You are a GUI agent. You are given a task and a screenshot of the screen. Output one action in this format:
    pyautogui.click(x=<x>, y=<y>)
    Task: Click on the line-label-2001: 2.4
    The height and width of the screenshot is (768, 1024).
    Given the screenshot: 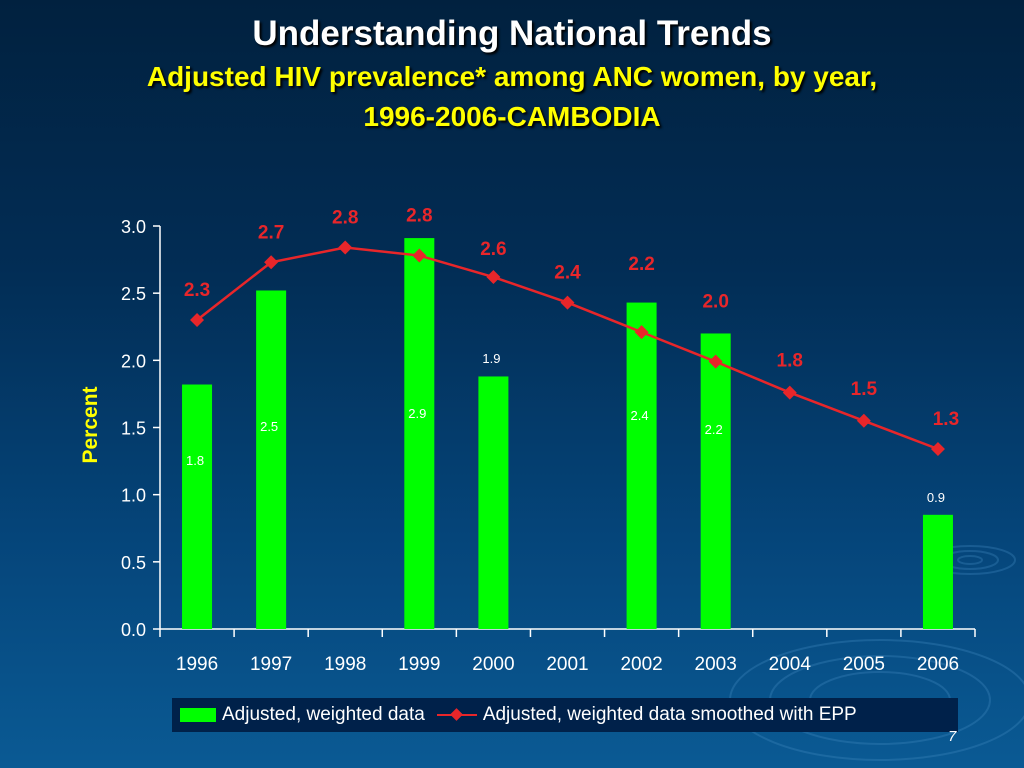 What is the action you would take?
    pyautogui.click(x=567, y=273)
    